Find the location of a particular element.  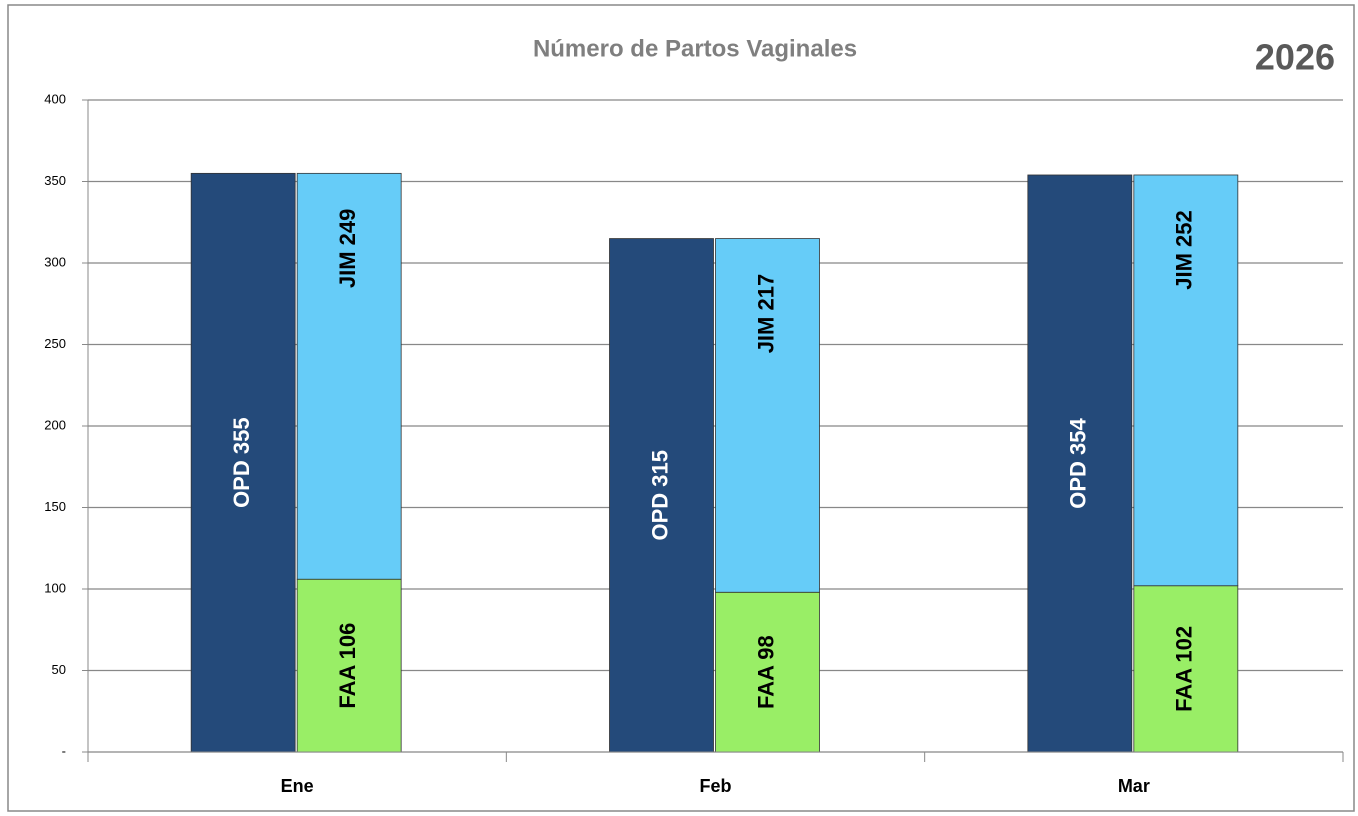

x-tick-label: Ene is located at coordinates (297, 786).